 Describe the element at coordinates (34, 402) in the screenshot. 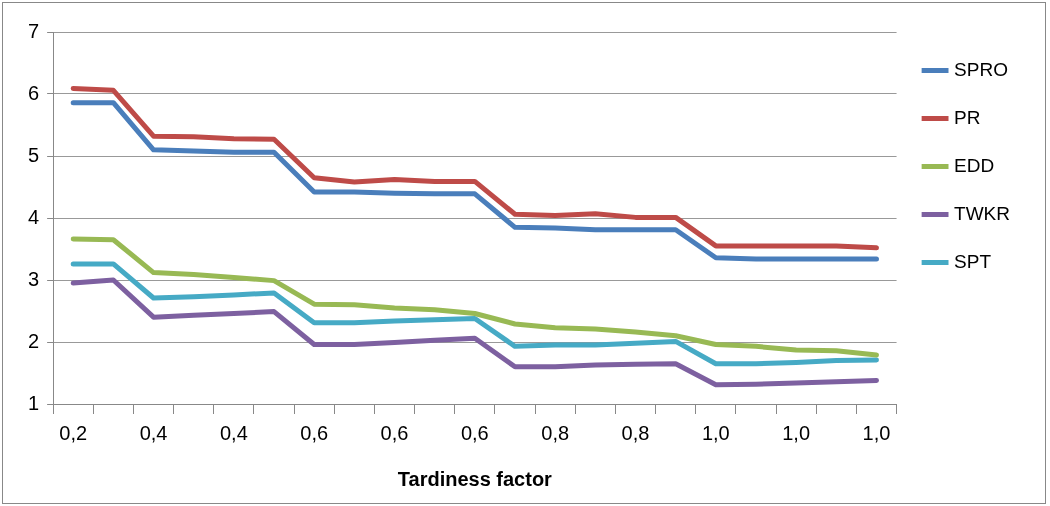

I see `y-tick-label: 1` at that location.